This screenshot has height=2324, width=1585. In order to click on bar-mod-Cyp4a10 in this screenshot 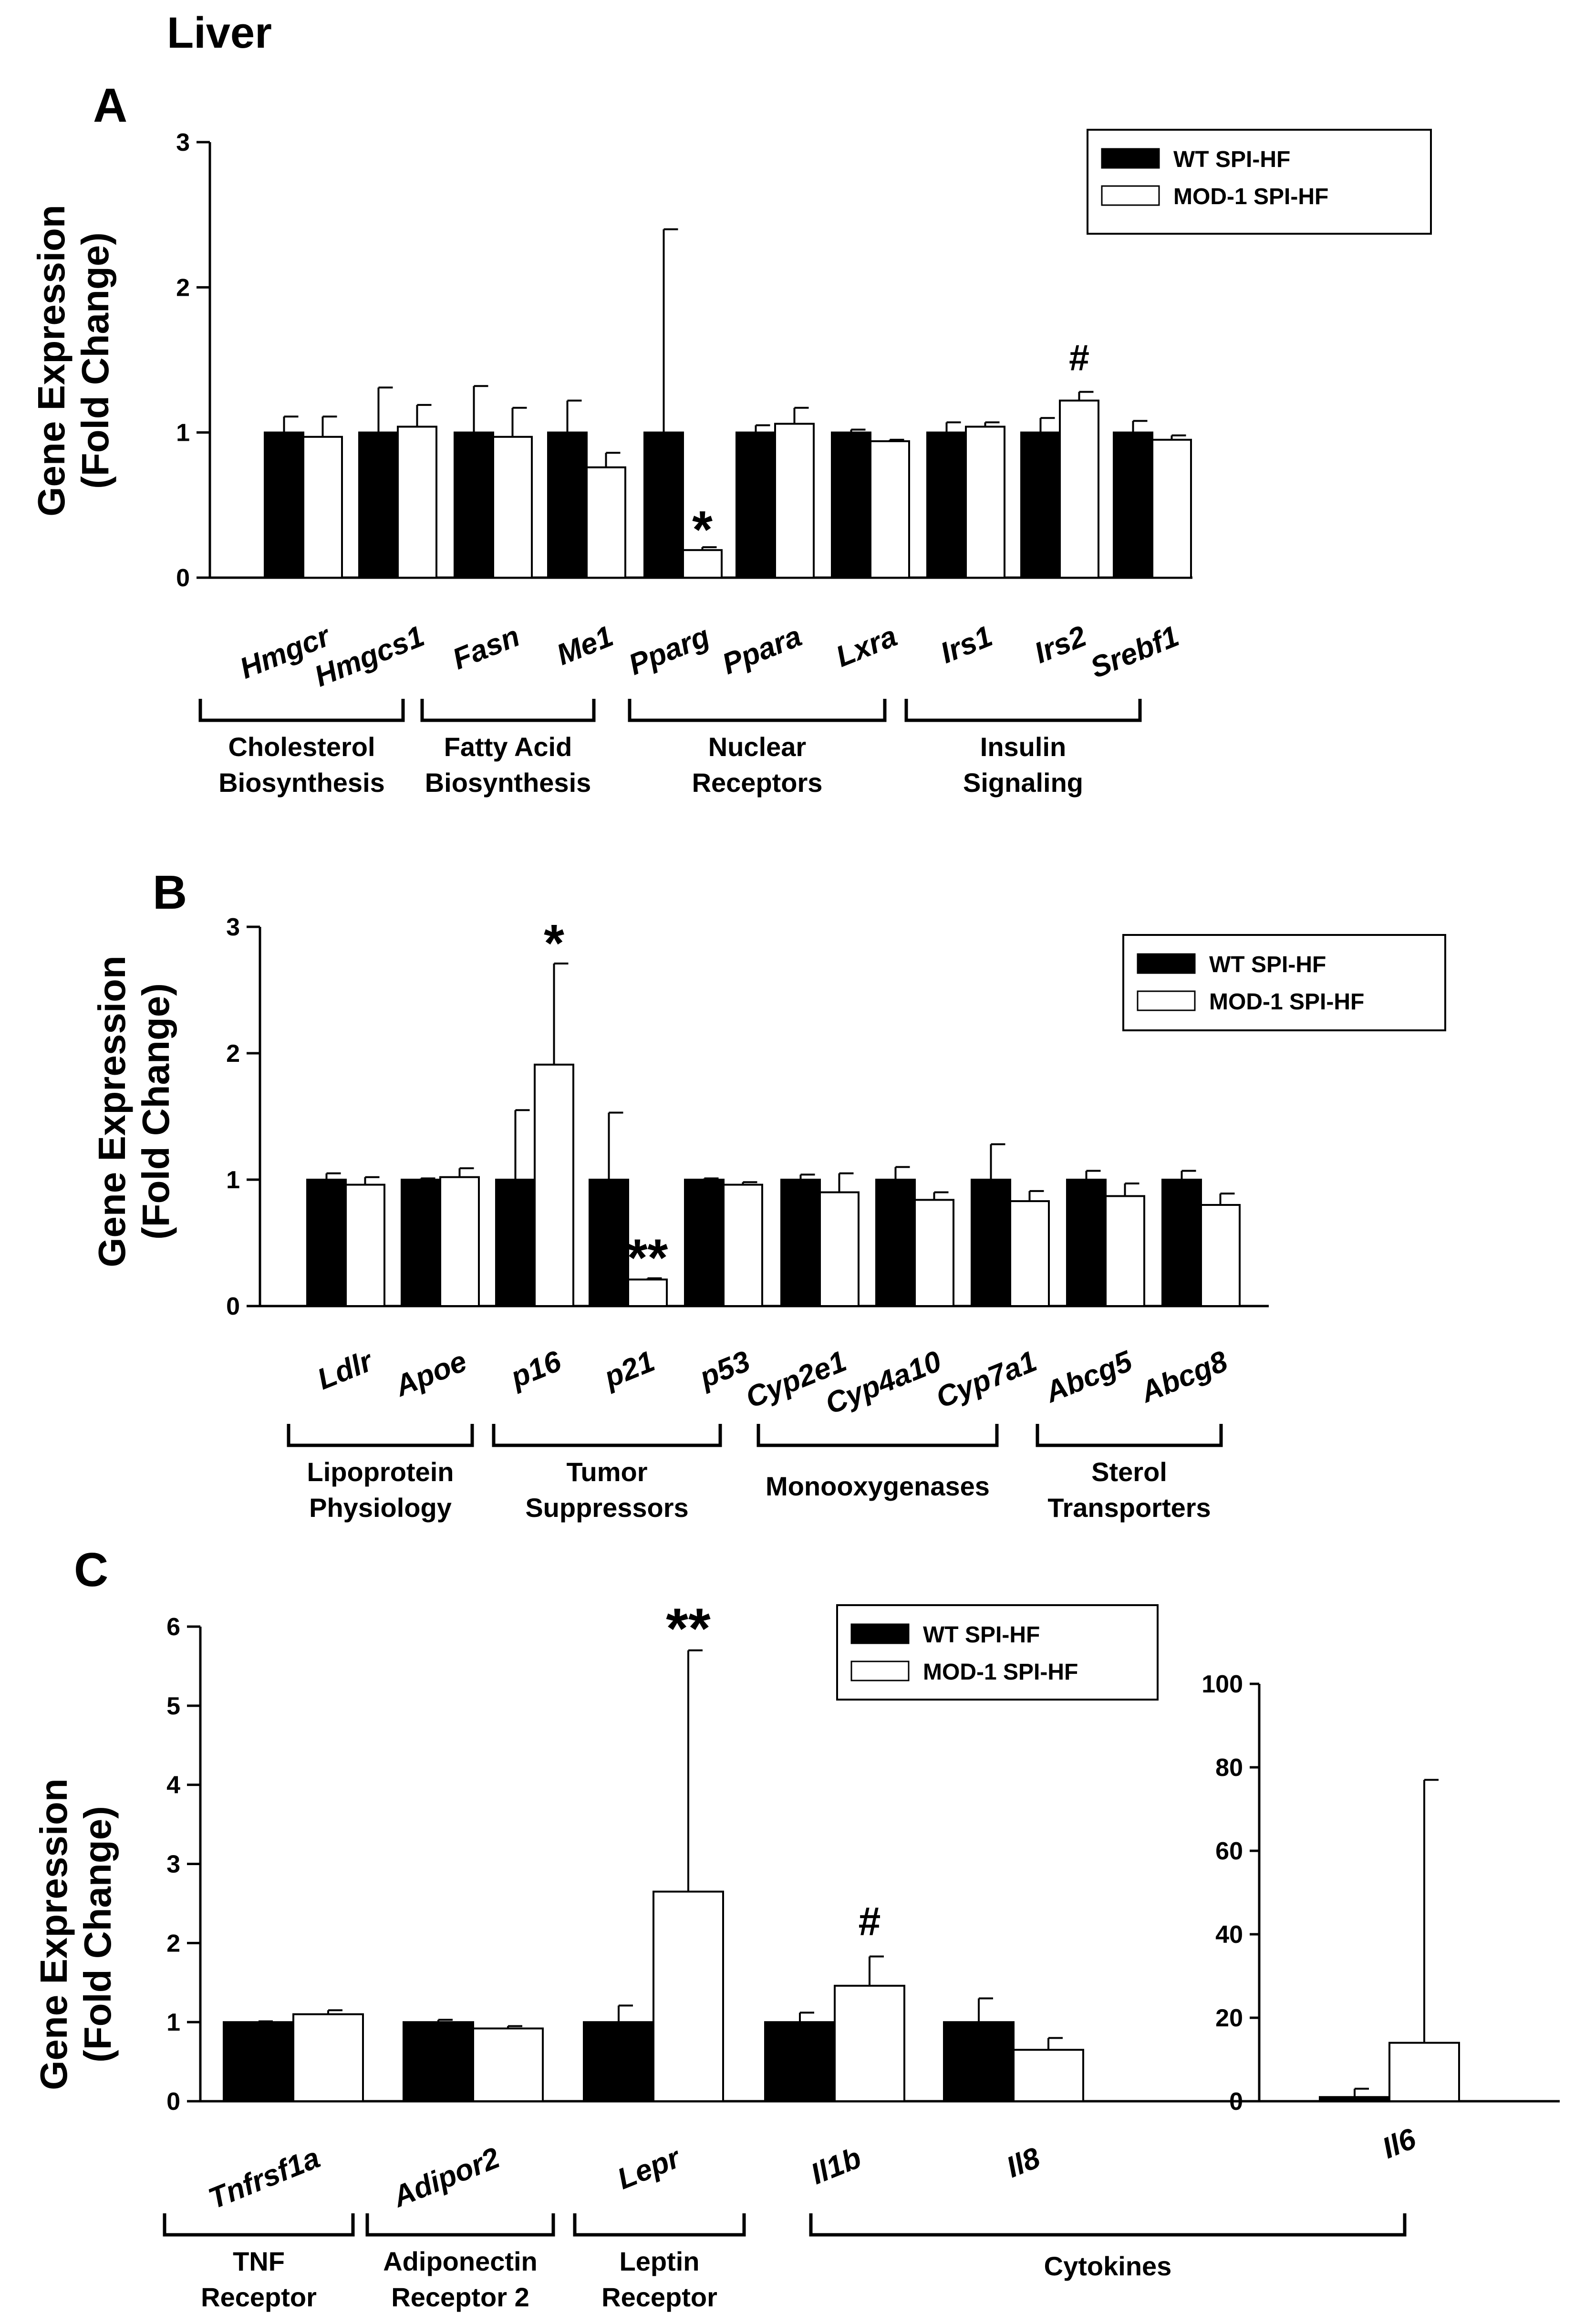, I will do `click(934, 1253)`.